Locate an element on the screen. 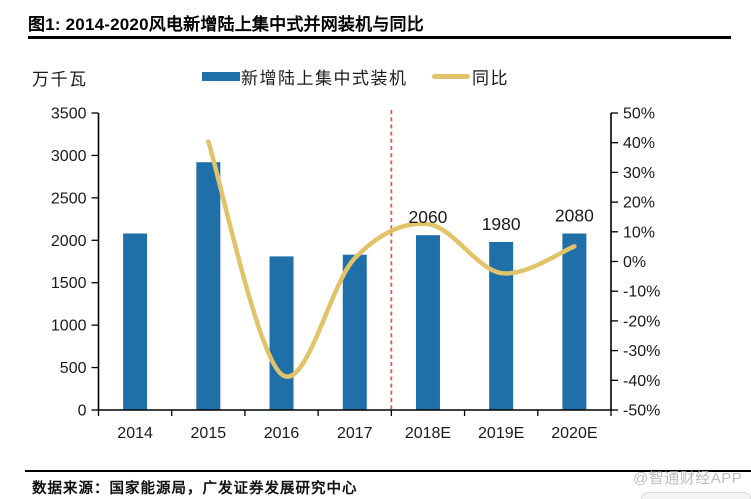 The image size is (751, 499). right-axis-tick-label: 20% is located at coordinates (639, 203).